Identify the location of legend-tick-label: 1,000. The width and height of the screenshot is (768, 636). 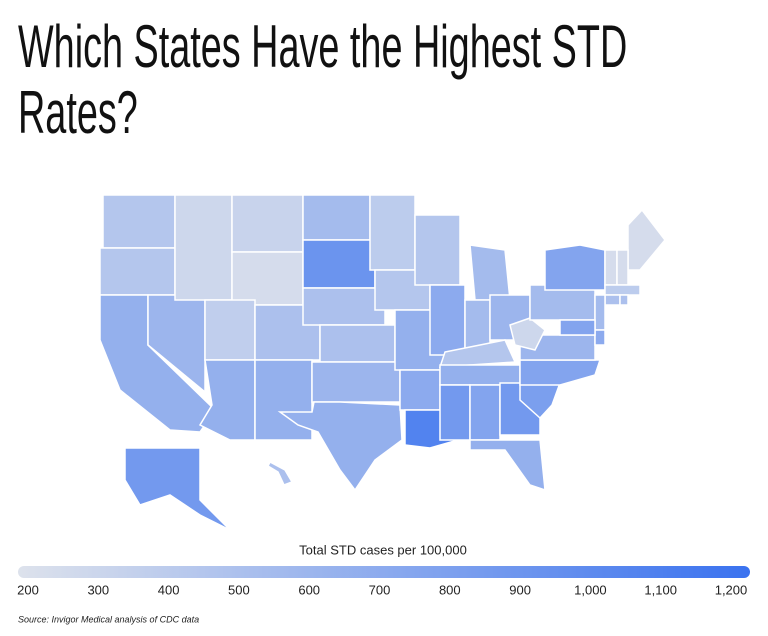
(590, 589).